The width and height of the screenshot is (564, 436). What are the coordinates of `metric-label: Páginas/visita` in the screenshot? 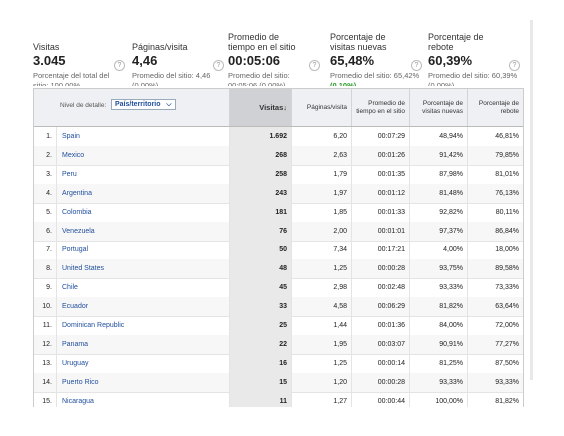 It's located at (160, 47).